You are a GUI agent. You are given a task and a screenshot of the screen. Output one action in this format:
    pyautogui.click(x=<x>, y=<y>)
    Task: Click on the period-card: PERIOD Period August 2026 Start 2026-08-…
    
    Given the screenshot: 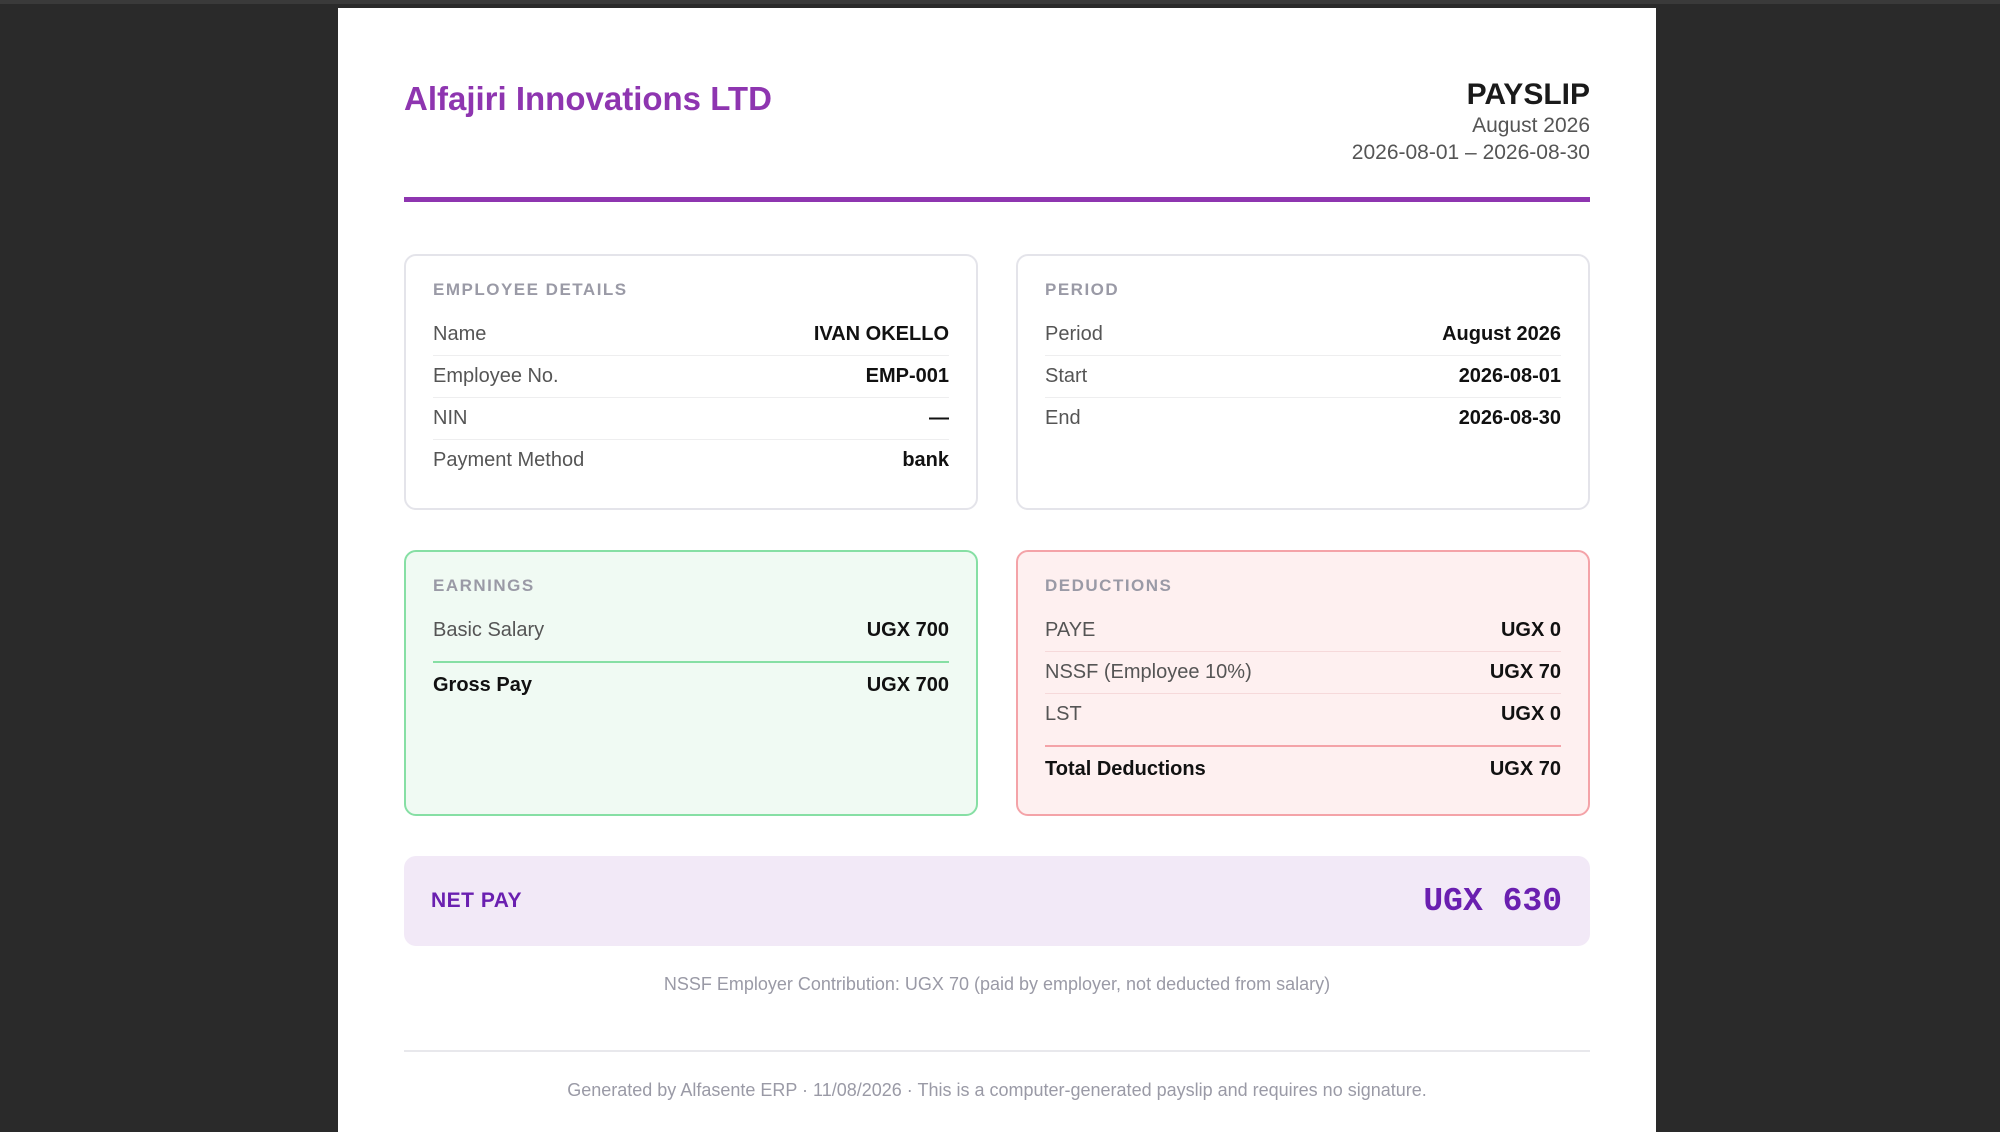 What is the action you would take?
    pyautogui.click(x=1303, y=382)
    